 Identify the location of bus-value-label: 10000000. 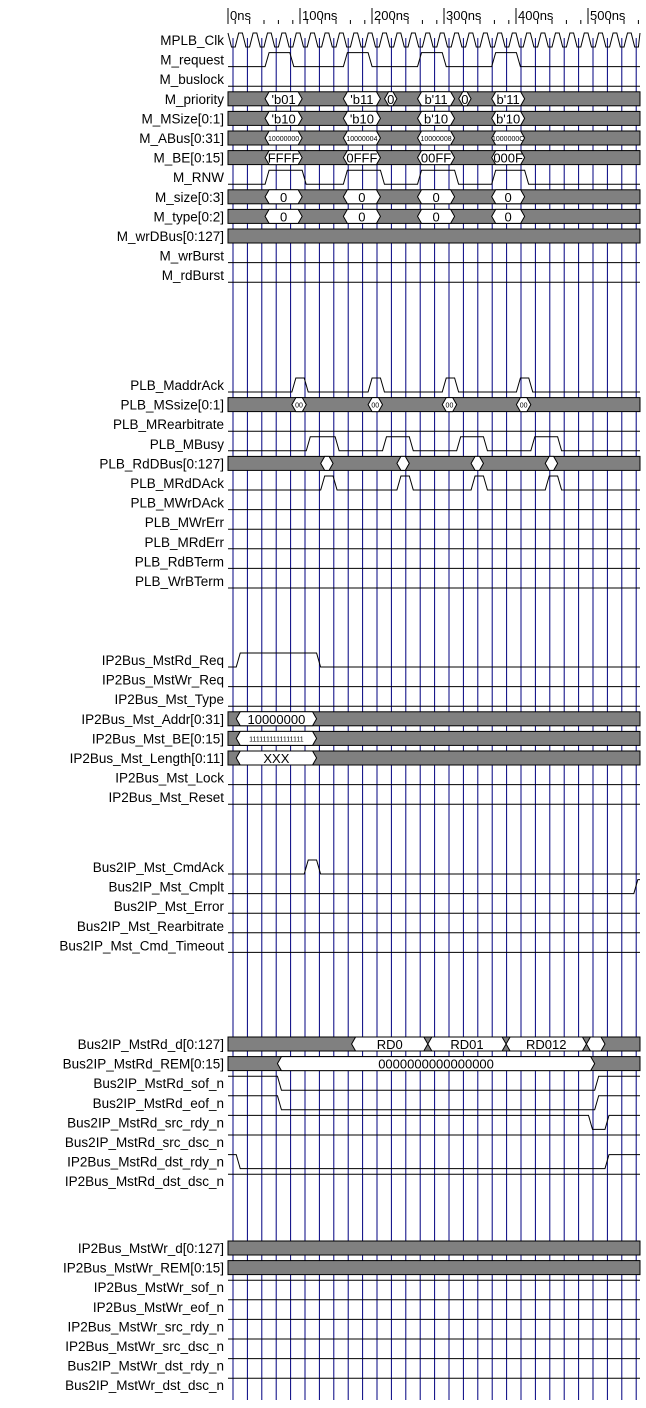
(276, 719).